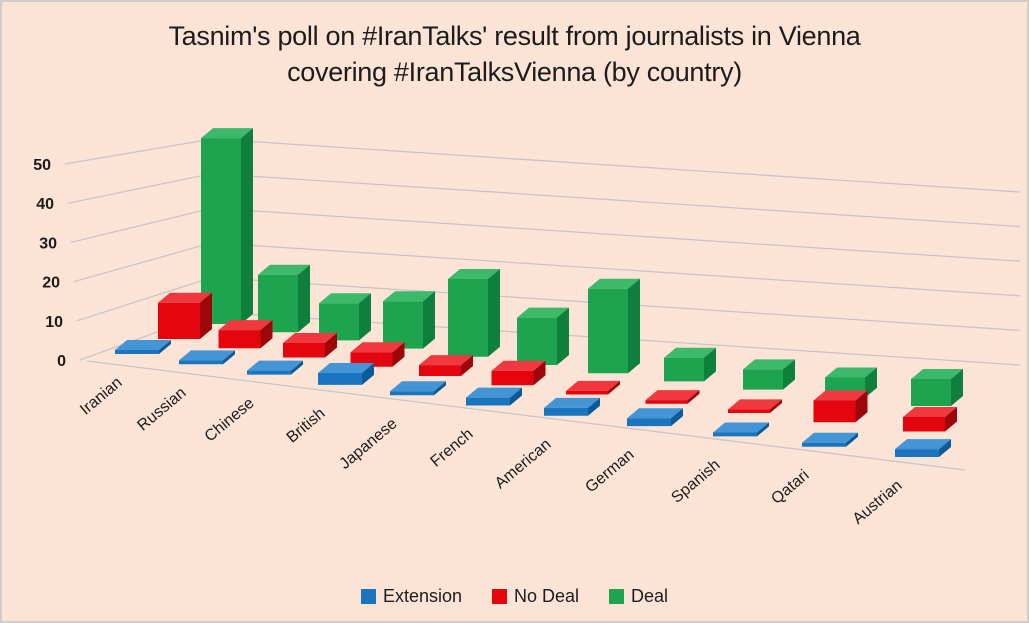 Image resolution: width=1029 pixels, height=623 pixels. Describe the element at coordinates (185, 297) in the screenshot. I see `bar-no-deal-iranian-top` at that location.